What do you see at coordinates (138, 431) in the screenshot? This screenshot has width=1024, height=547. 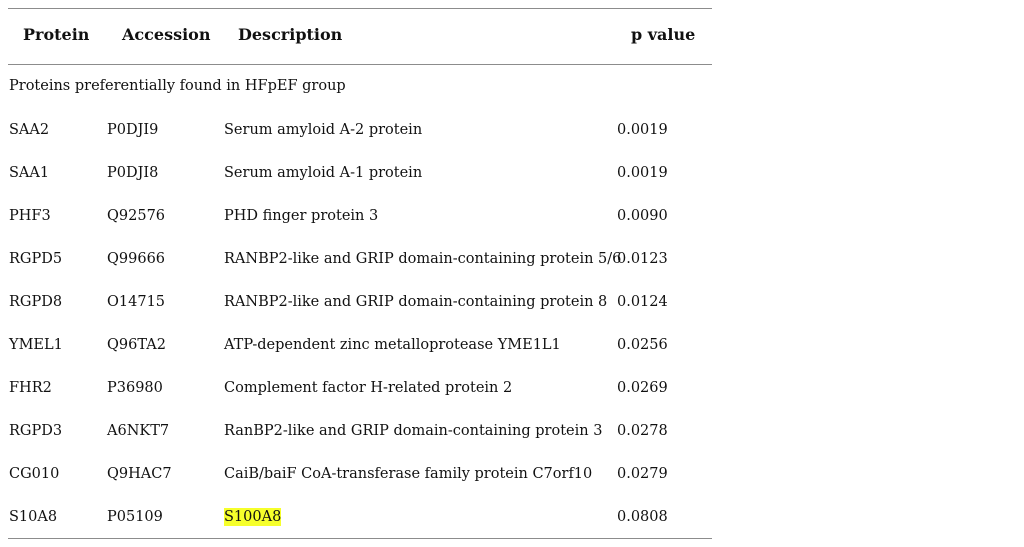 I see `cell-accession: A6NKT7` at bounding box center [138, 431].